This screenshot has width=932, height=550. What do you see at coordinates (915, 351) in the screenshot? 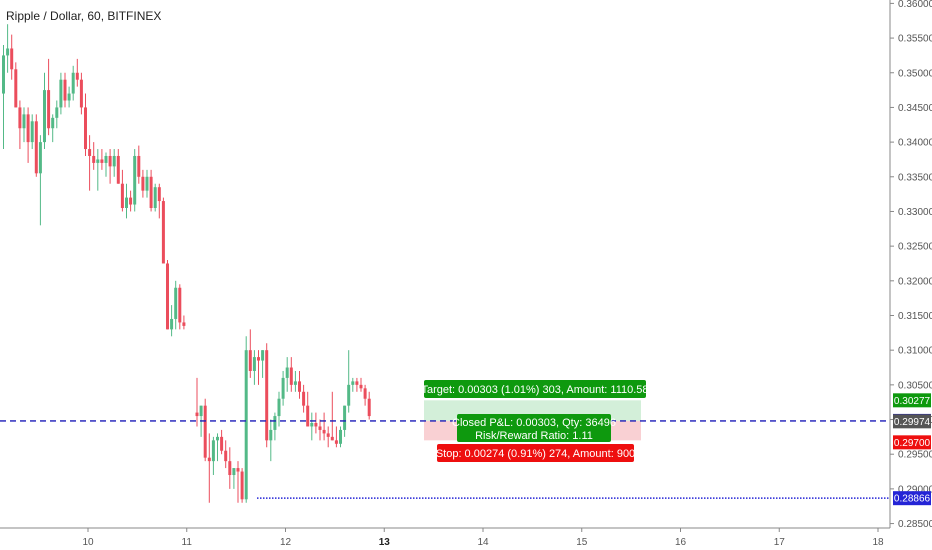
I see `price-tick-label: 0.31000` at bounding box center [915, 351].